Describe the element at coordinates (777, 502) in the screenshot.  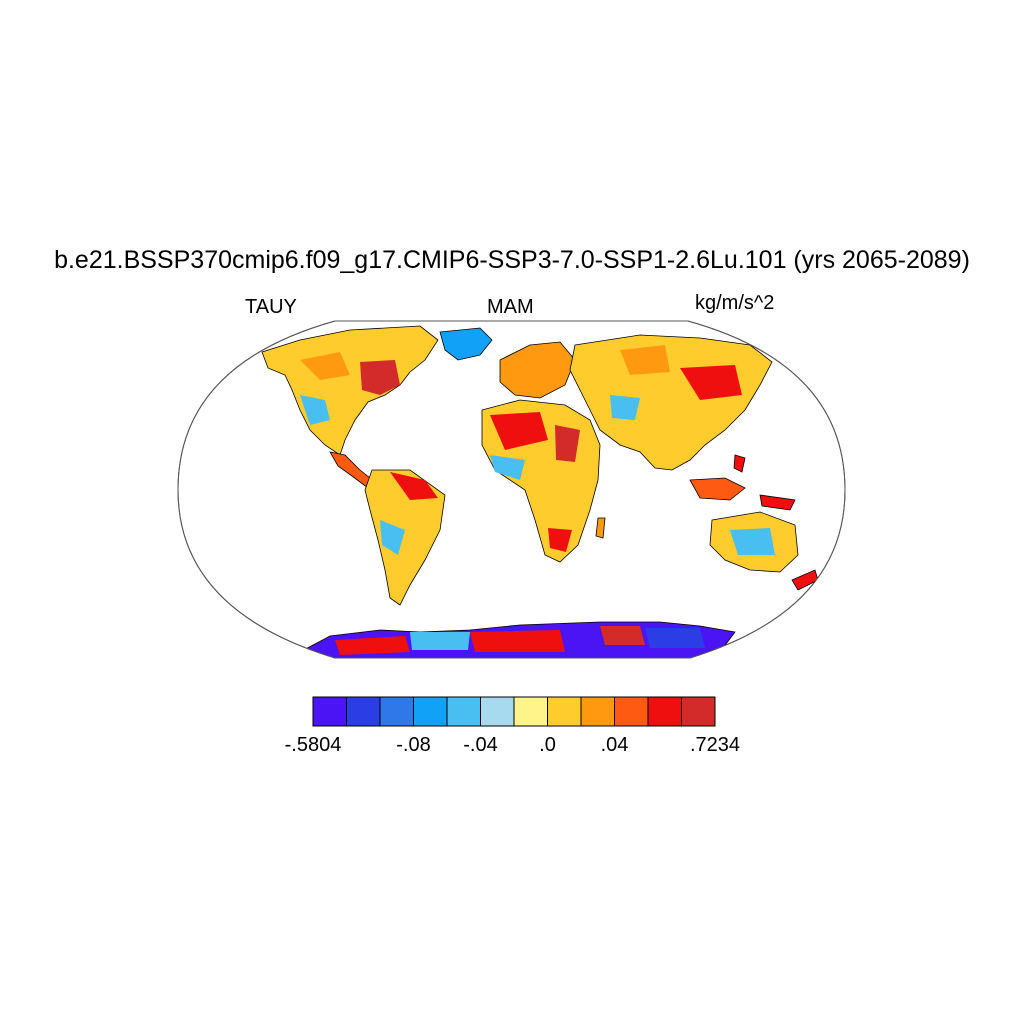
I see `new-guinea-land` at that location.